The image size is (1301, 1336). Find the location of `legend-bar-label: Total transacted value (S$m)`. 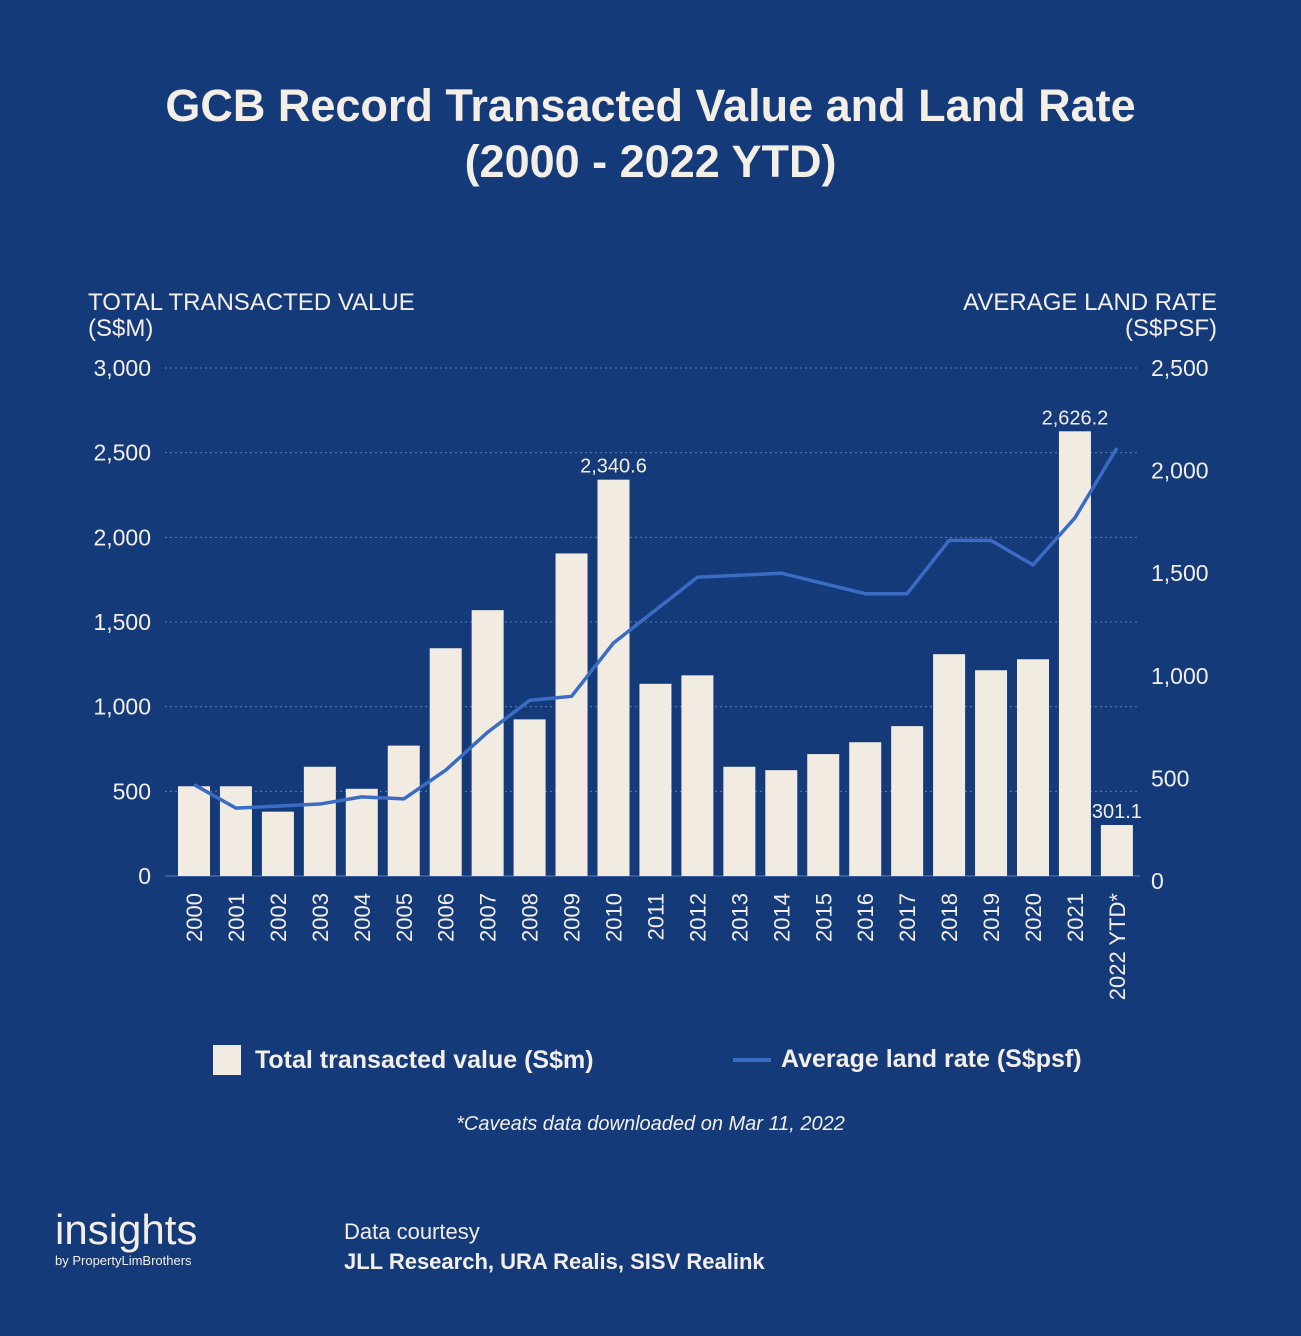

legend-bar-label: Total transacted value (S$m) is located at coordinates (424, 1059).